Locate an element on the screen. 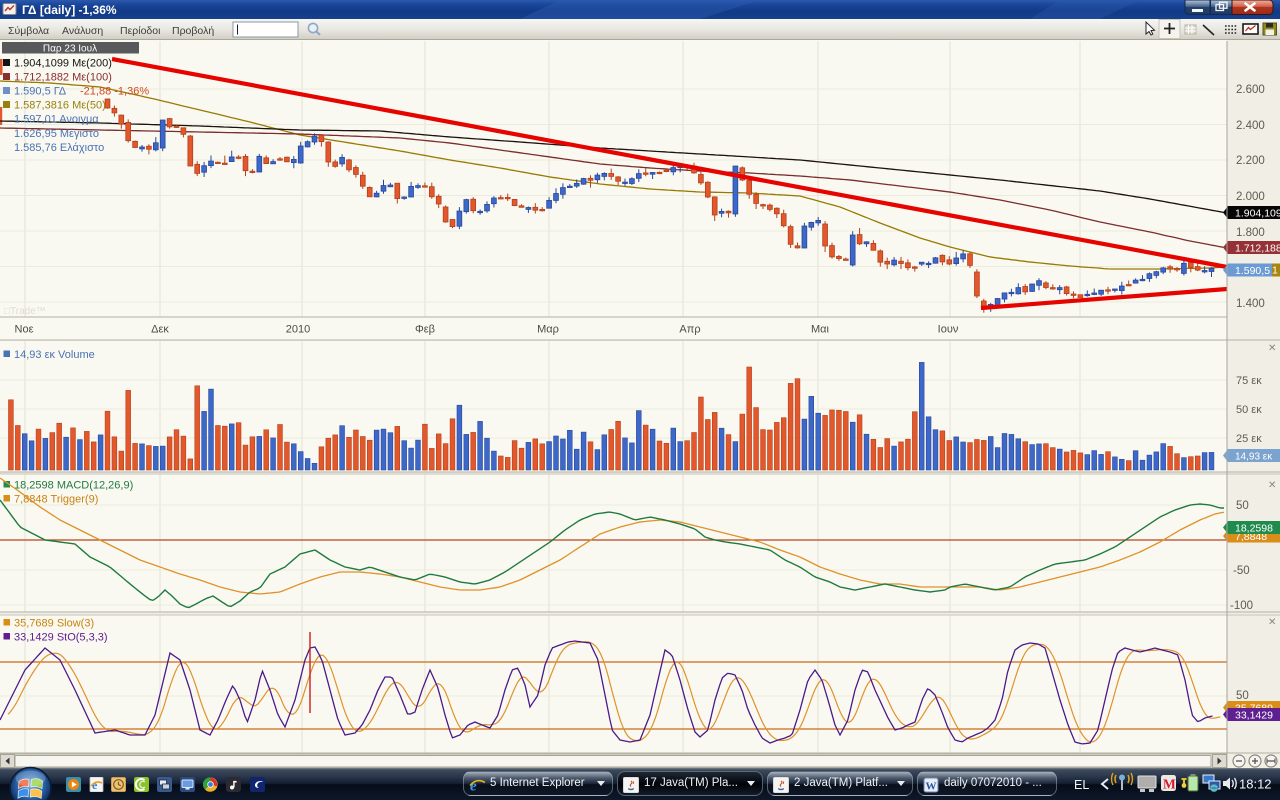 The width and height of the screenshot is (1280, 800). svg-text: Νοε is located at coordinates (24, 330).